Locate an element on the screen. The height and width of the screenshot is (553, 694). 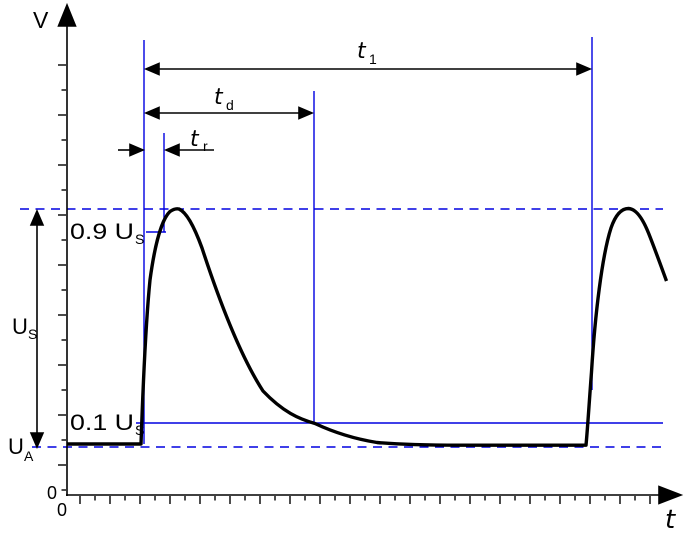
tr-label: t r is located at coordinates (199, 140).